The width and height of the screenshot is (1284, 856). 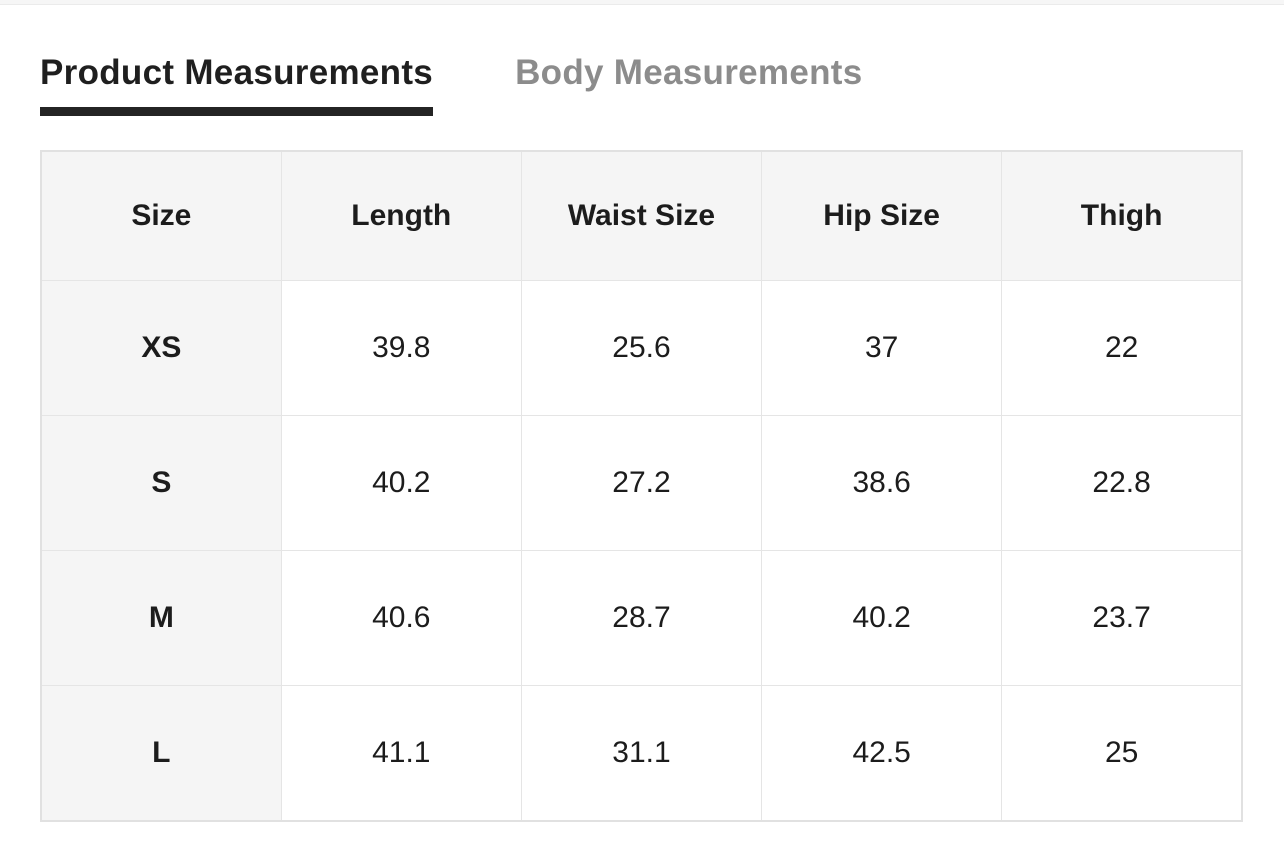 I want to click on table-row-s: S 40.2 27.2 38.6 22.8, so click(x=641, y=483).